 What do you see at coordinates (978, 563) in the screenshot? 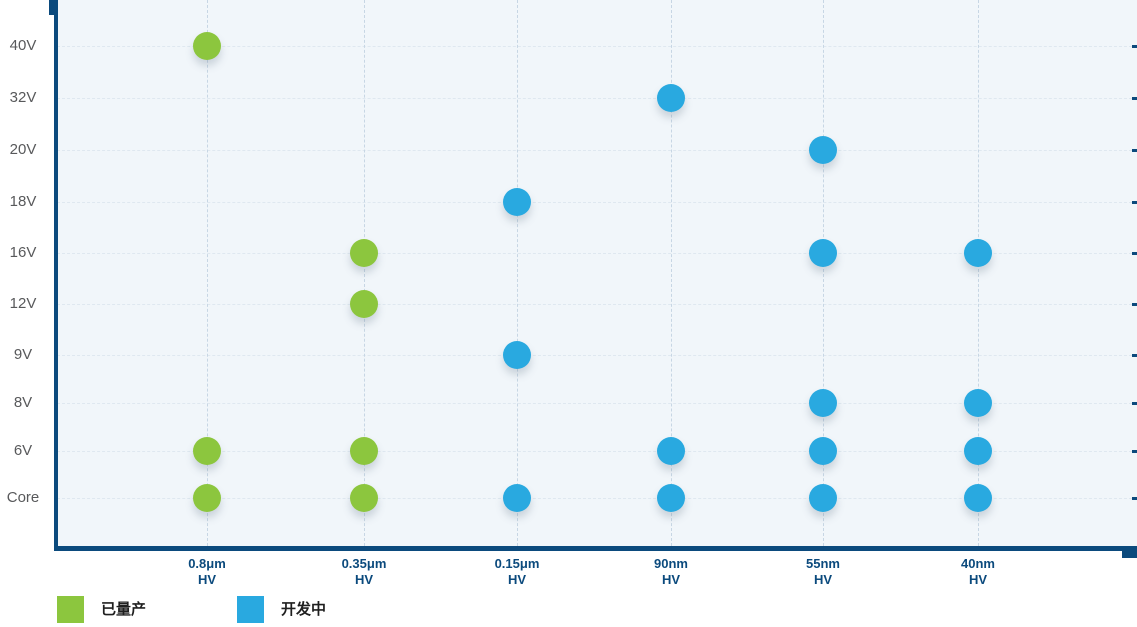
I see `x-axis-label-node: 40nm` at bounding box center [978, 563].